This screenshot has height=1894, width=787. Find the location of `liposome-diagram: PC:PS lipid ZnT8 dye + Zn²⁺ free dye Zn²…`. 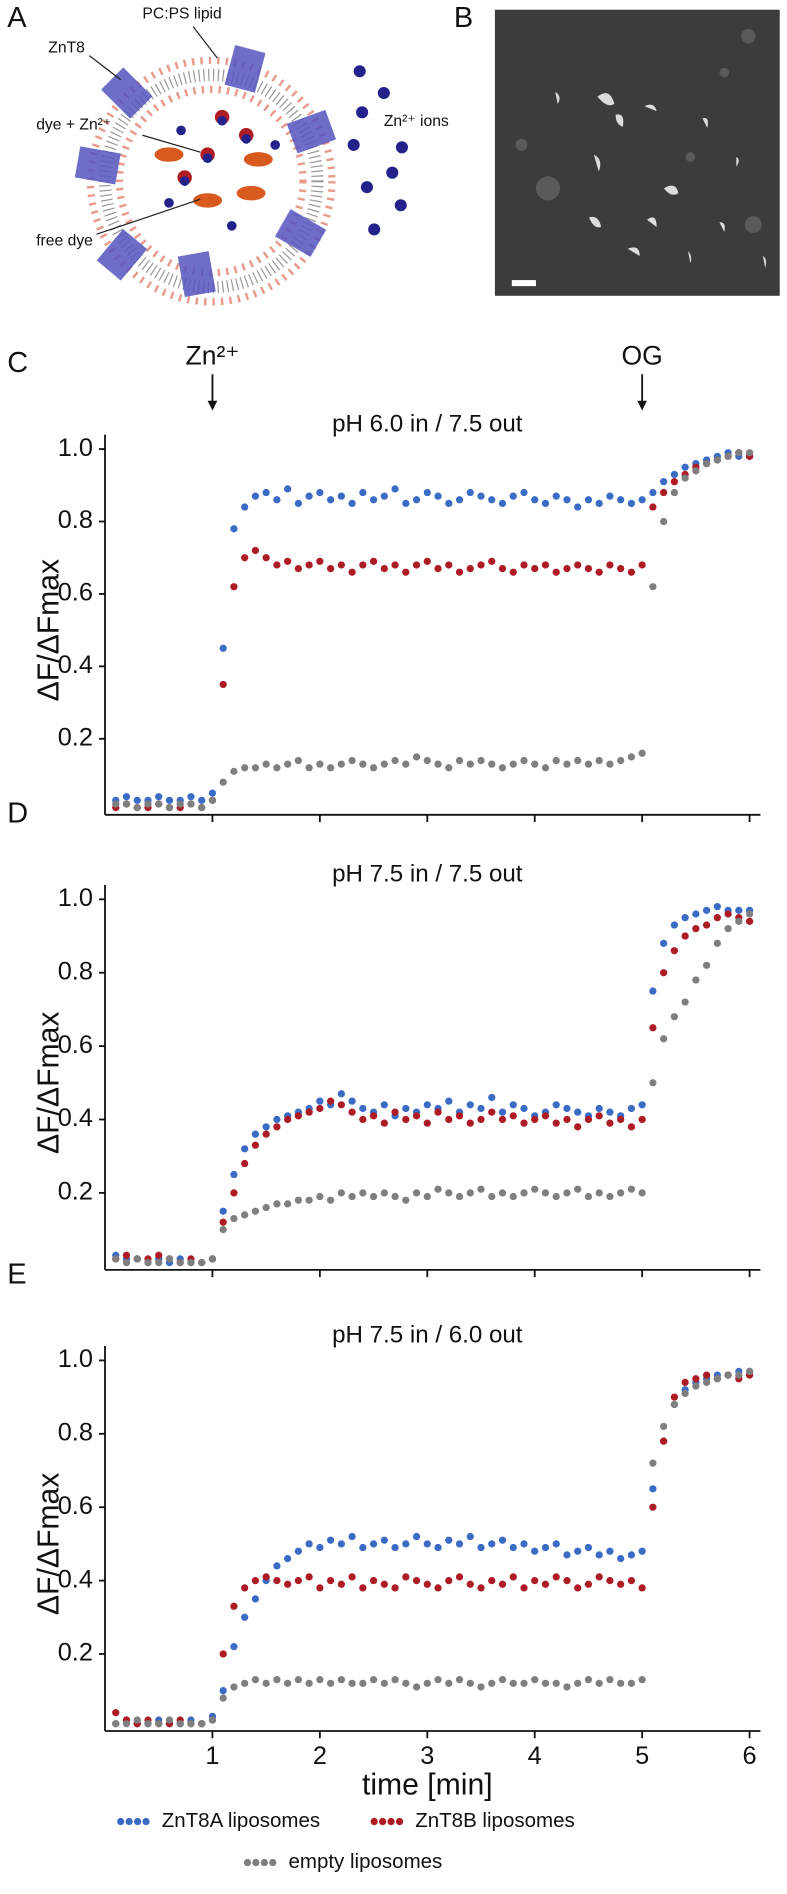

liposome-diagram: PC:PS lipid ZnT8 dye + Zn²⁺ free dye Zn²… is located at coordinates (242, 156).